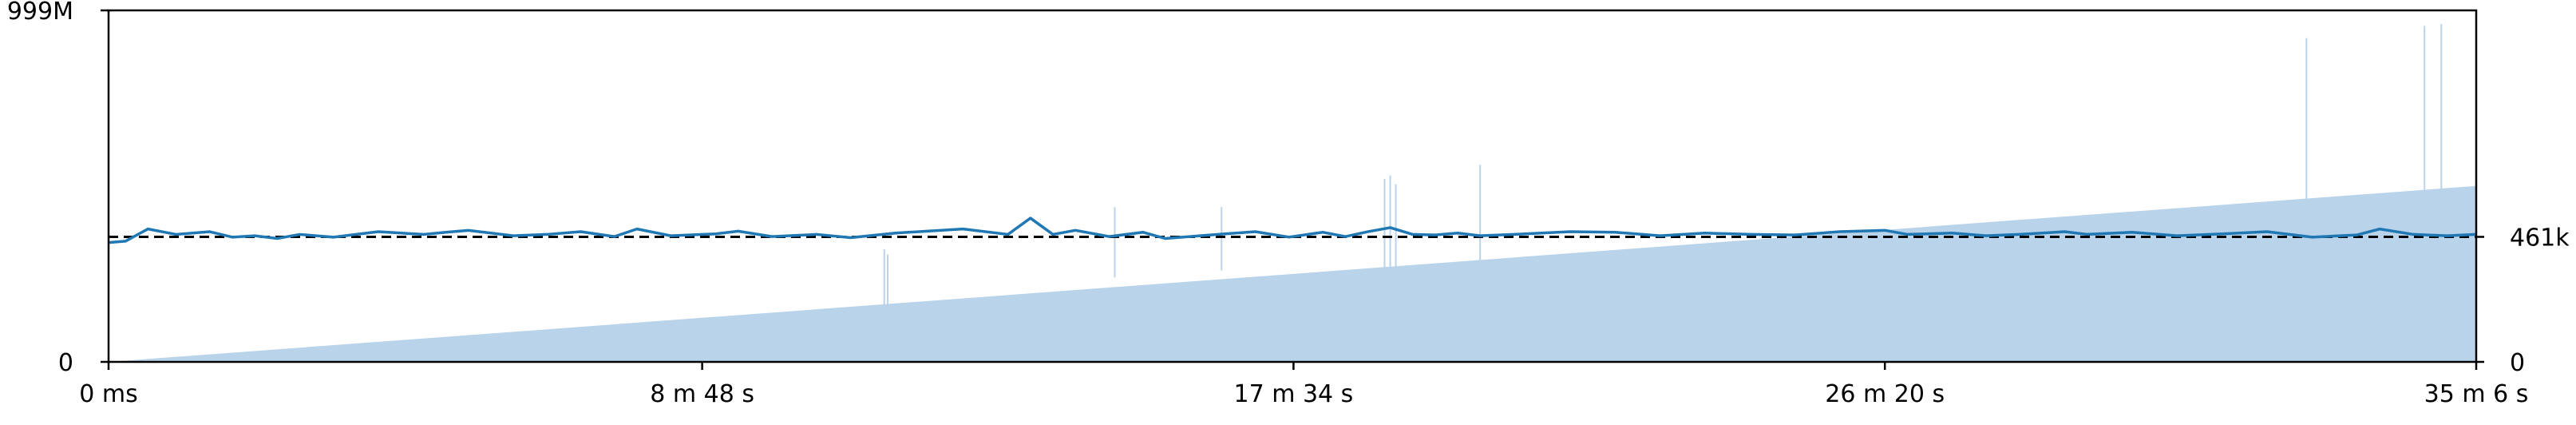 The image size is (2576, 425). Describe the element at coordinates (2540, 238) in the screenshot. I see `right-tick-label: 461k` at that location.